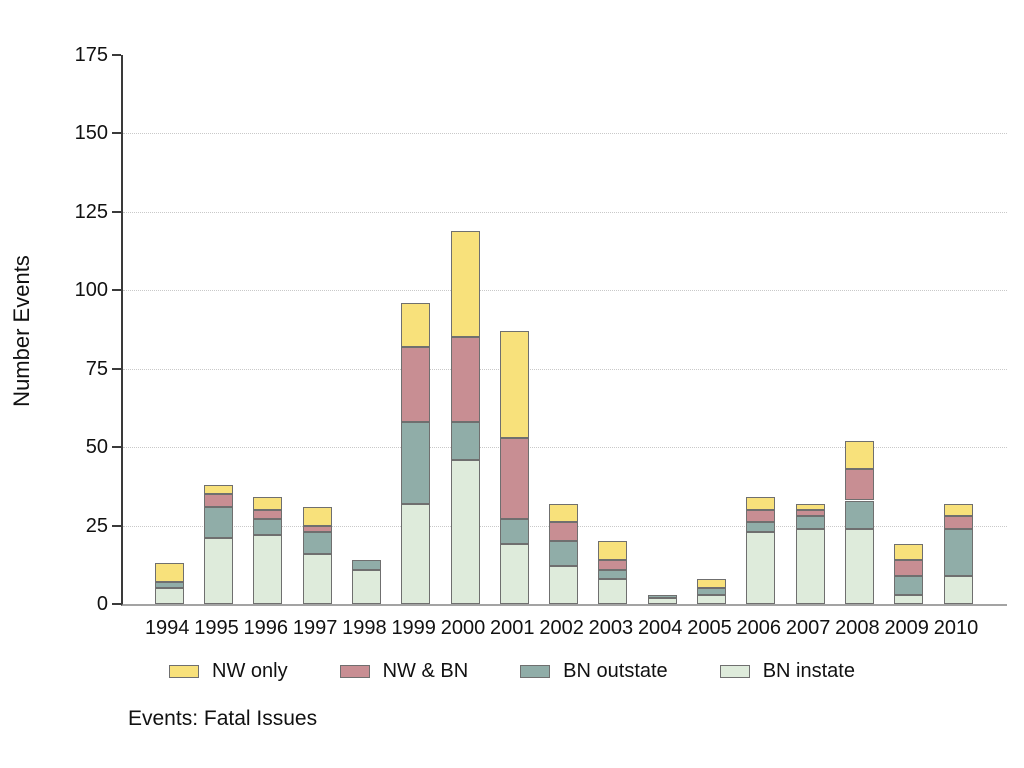 This screenshot has width=1024, height=768. I want to click on x-tick-label: 2010, so click(956, 628).